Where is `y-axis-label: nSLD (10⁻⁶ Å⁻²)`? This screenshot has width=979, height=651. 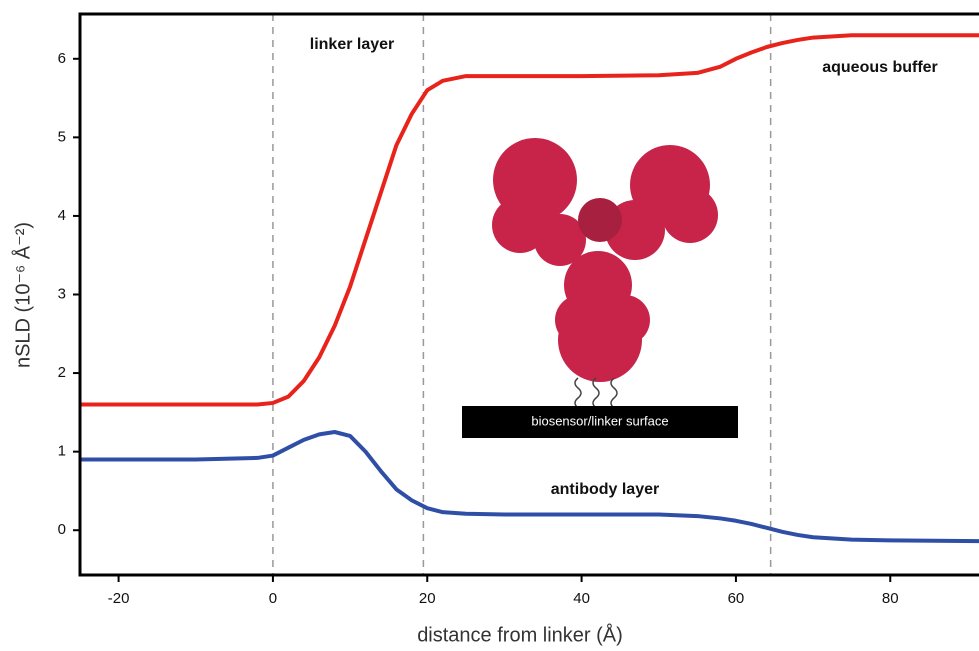 y-axis-label: nSLD (10⁻⁶ Å⁻²) is located at coordinates (22, 295).